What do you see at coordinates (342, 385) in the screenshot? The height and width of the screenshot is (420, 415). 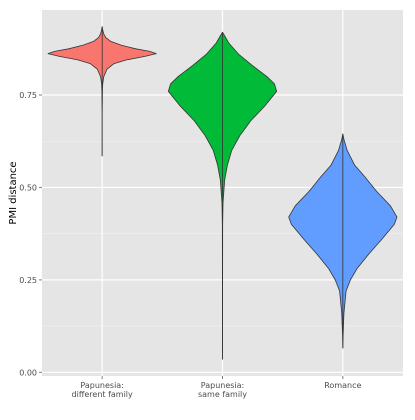 I see `x-tick-label: Romance` at bounding box center [342, 385].